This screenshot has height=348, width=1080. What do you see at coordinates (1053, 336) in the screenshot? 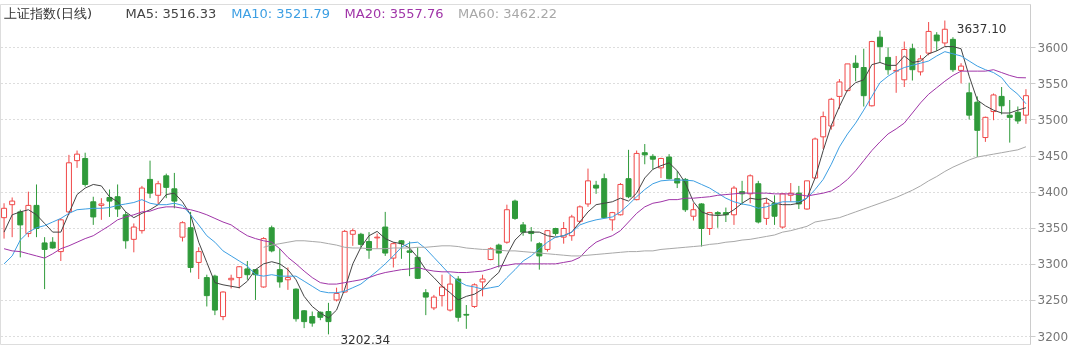
I see `y-tick-label: 3200` at bounding box center [1053, 336].